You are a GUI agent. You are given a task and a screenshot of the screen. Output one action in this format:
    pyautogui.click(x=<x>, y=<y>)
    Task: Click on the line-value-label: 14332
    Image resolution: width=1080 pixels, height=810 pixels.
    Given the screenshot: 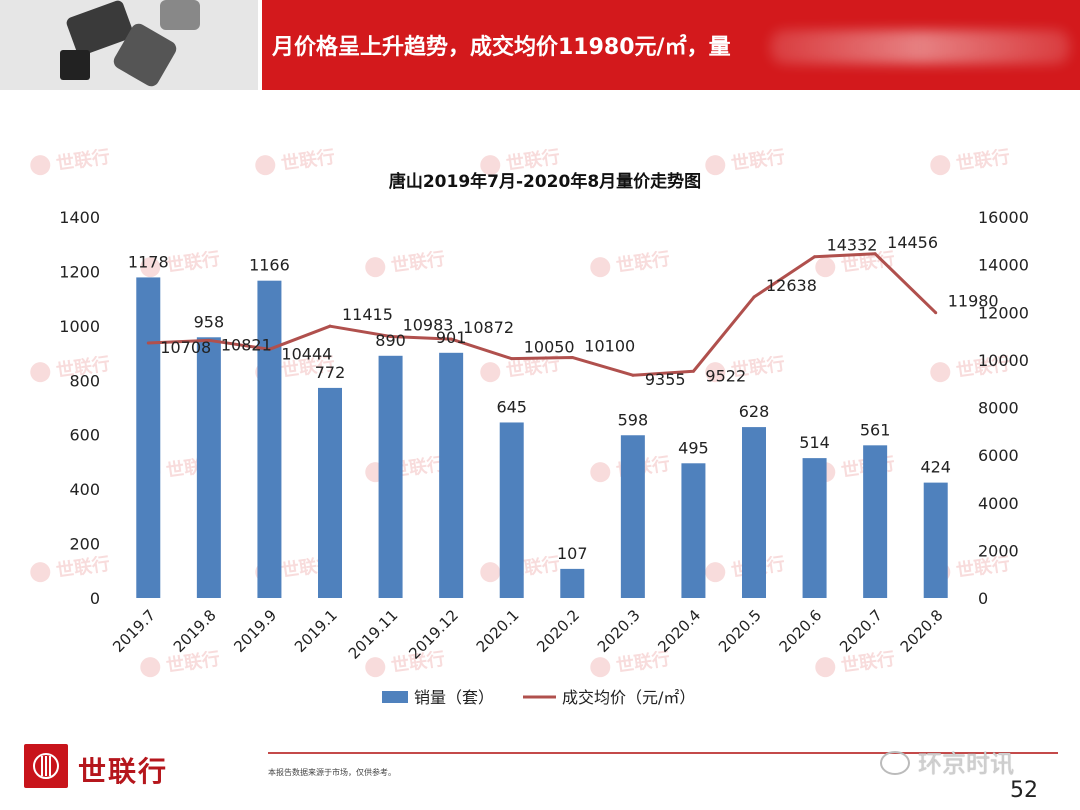 What is the action you would take?
    pyautogui.click(x=852, y=245)
    